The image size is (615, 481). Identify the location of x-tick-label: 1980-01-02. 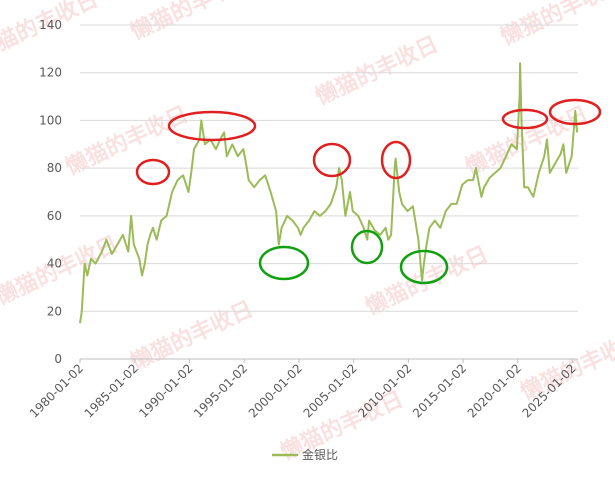
(56, 390).